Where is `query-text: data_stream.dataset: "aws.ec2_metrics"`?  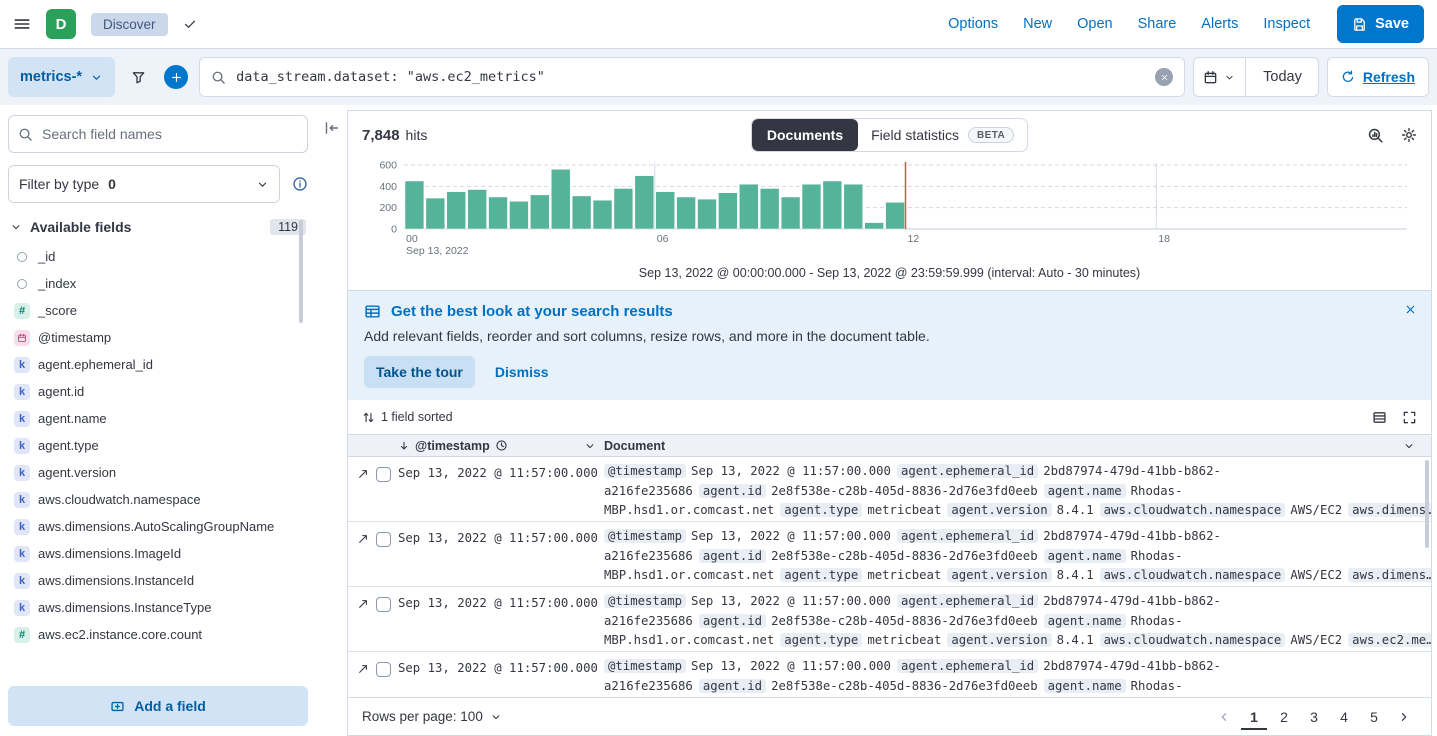
query-text: data_stream.dataset: "aws.ec2_metrics" is located at coordinates (390, 77).